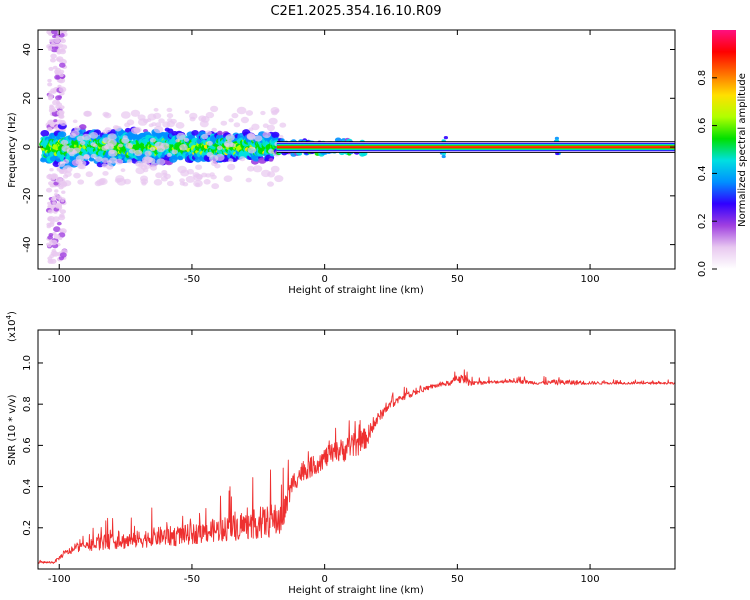  Describe the element at coordinates (12, 429) in the screenshot. I see `snr-y-axis-label: SNR (10 * v/v)` at that location.